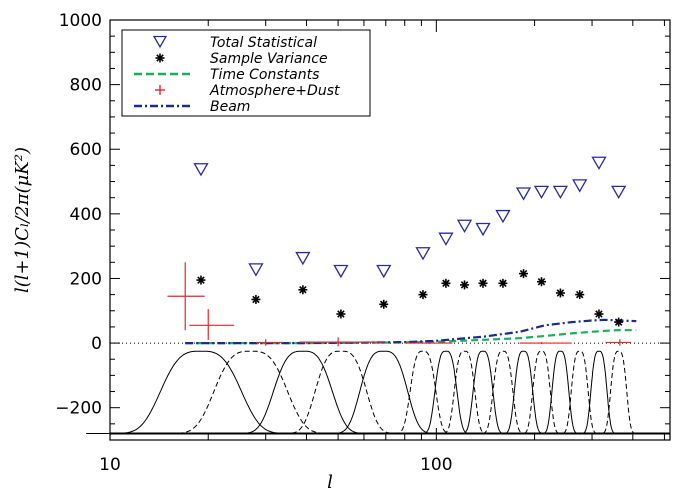 This screenshot has height=493, width=681. I want to click on x-tick-label: 10, so click(110, 465).